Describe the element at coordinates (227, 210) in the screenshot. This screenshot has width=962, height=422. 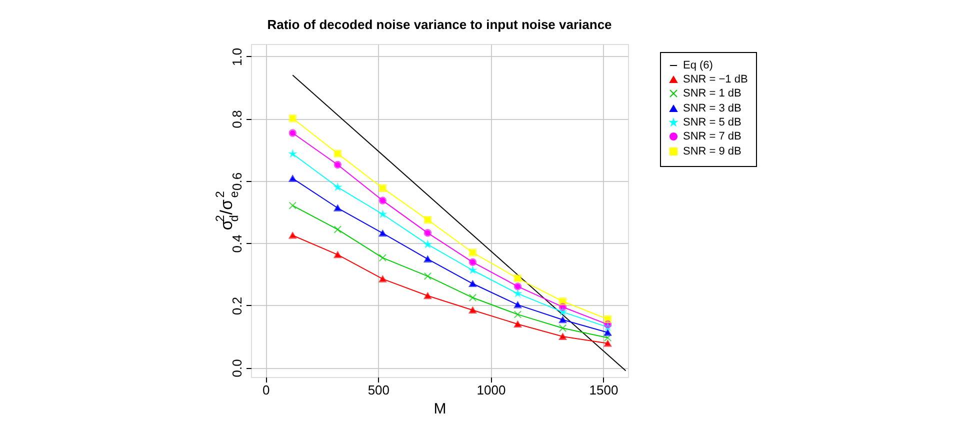
I see `y-axis-title: σd2/σe2` at that location.